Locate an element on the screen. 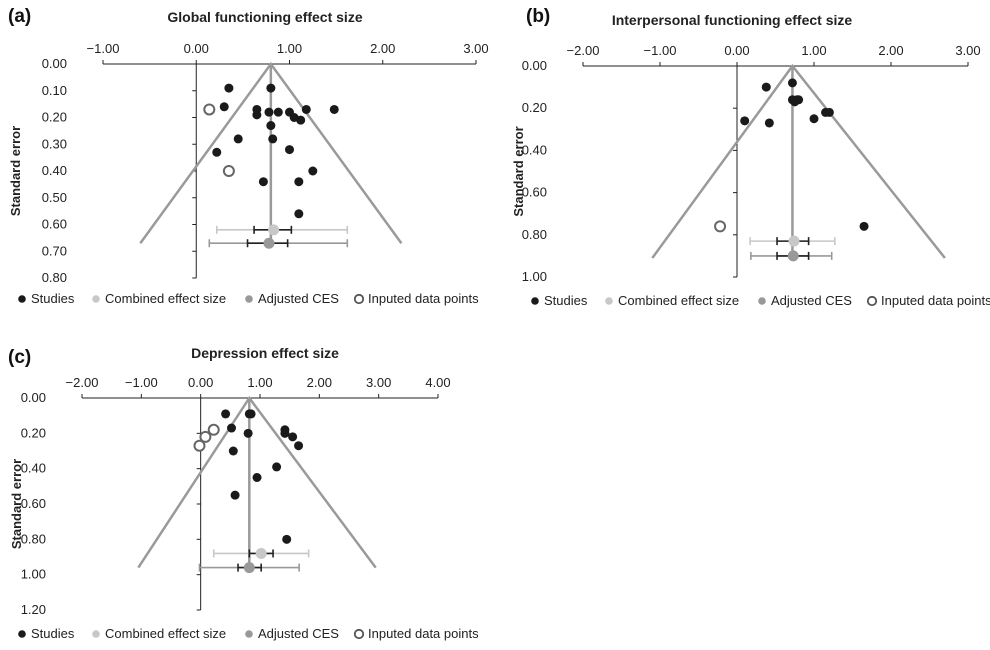 Image resolution: width=990 pixels, height=650 pixels. chart-title: Global functioning effect size is located at coordinates (264, 17).